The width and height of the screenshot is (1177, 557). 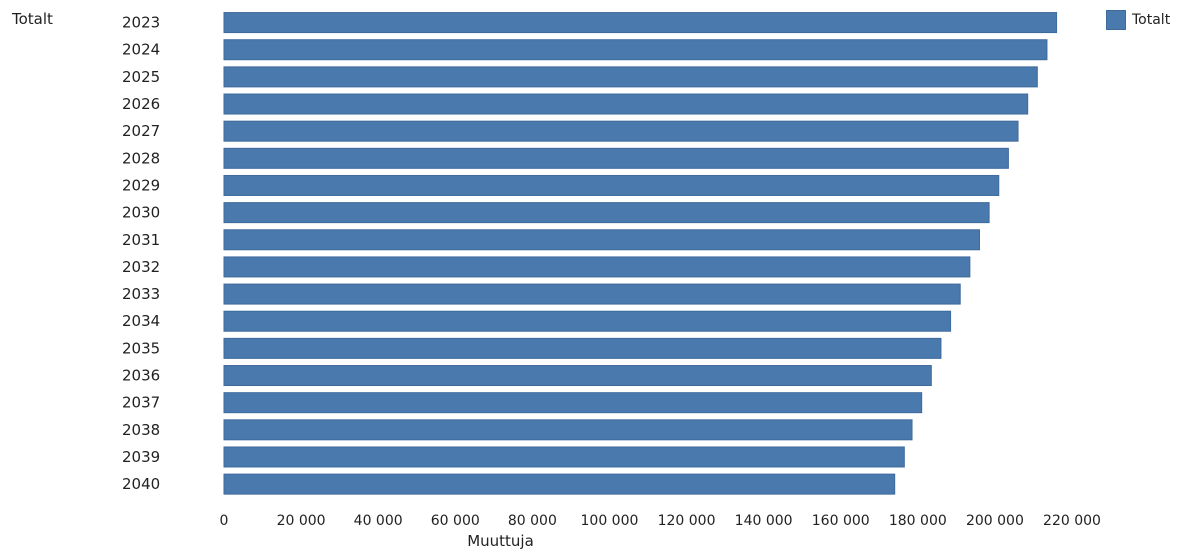 I want to click on x-axis-title: Muuttuja, so click(x=588, y=541).